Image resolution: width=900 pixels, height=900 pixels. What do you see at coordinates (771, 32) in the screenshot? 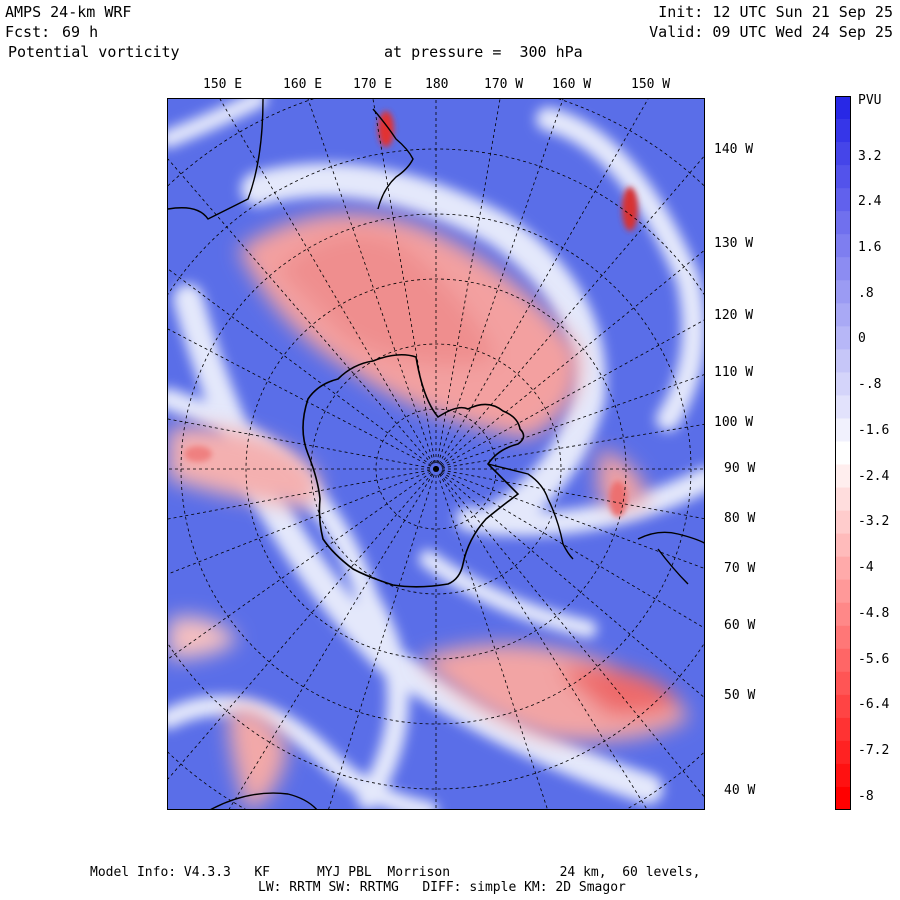
I see `valid-time: Valid: 09 UTC Wed 24 Sep 25` at bounding box center [771, 32].